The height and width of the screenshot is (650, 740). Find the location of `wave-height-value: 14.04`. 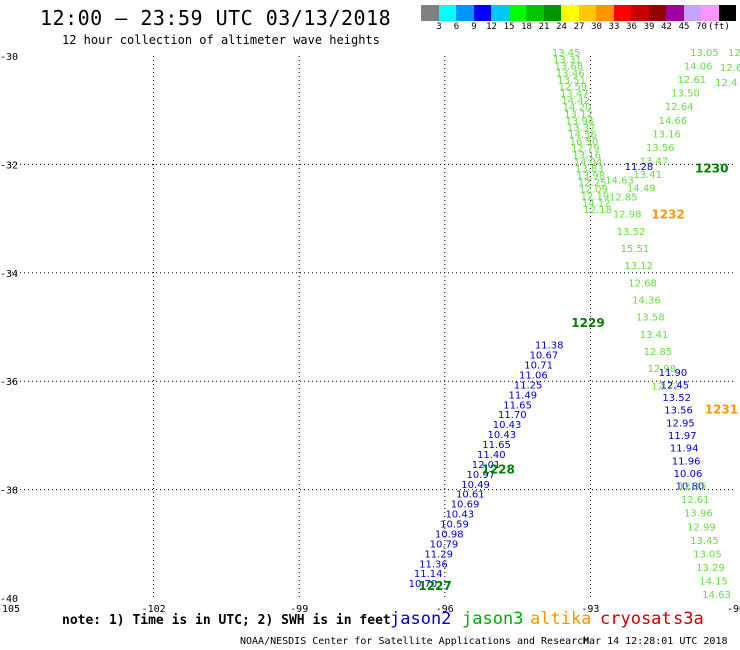

wave-height-value: 14.04 is located at coordinates (588, 162).